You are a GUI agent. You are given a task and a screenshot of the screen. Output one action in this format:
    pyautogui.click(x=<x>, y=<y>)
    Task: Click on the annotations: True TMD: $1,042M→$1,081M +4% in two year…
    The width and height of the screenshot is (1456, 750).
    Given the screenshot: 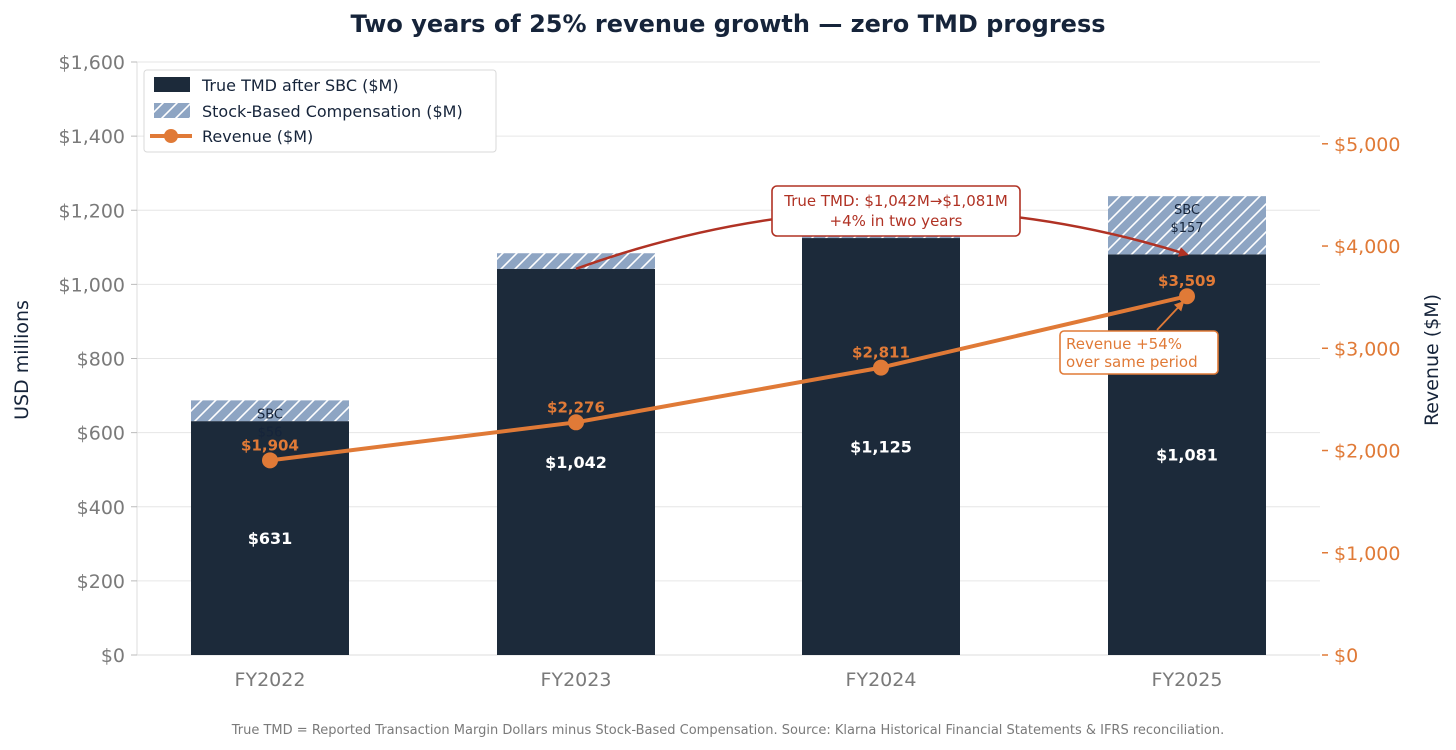 What is the action you would take?
    pyautogui.click(x=897, y=280)
    